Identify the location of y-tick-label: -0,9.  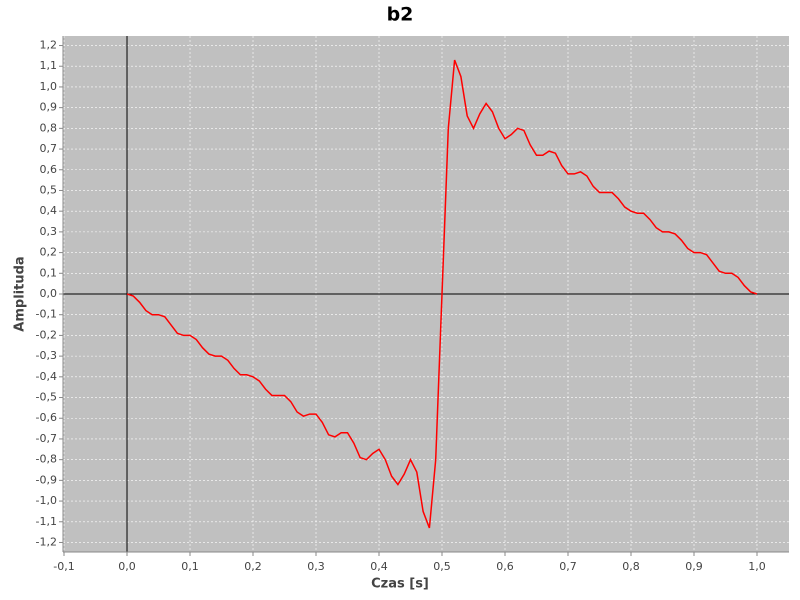
(46, 479).